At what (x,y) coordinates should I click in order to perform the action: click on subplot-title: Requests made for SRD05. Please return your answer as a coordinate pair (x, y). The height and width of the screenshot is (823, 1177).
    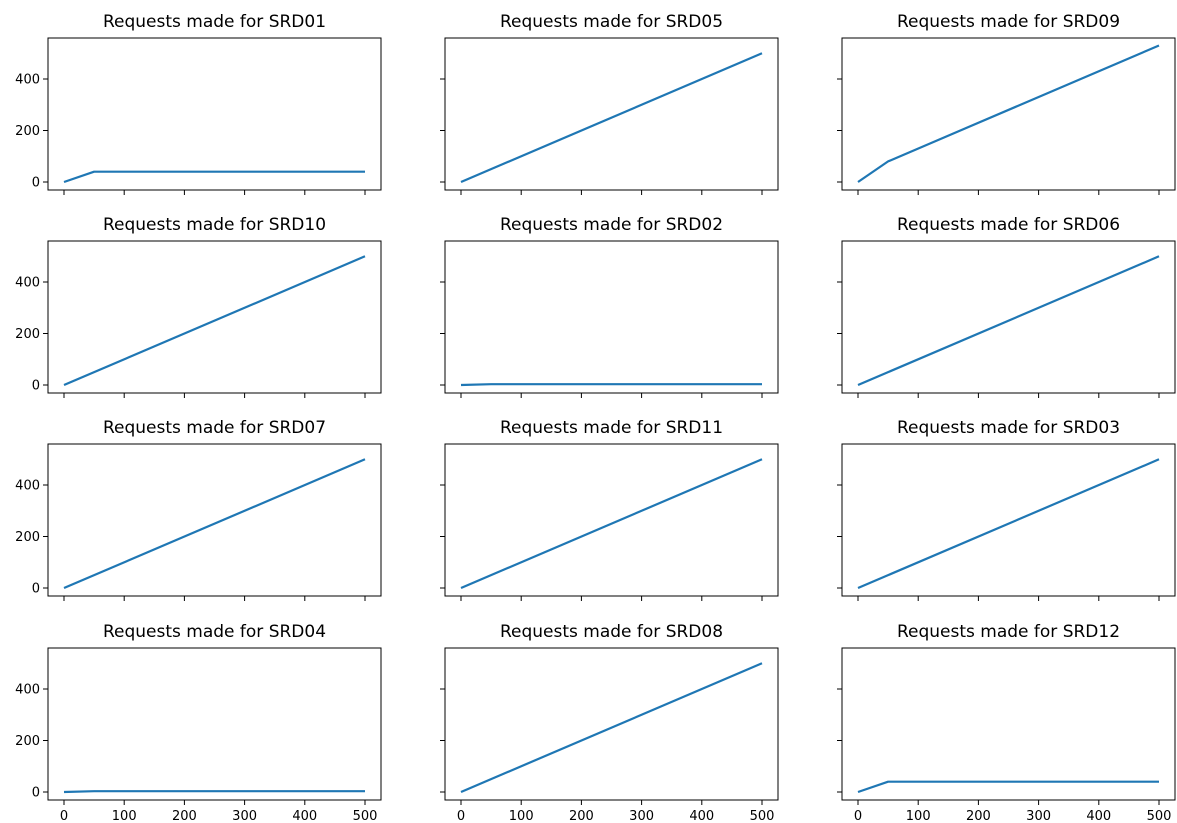
    Looking at the image, I should click on (611, 22).